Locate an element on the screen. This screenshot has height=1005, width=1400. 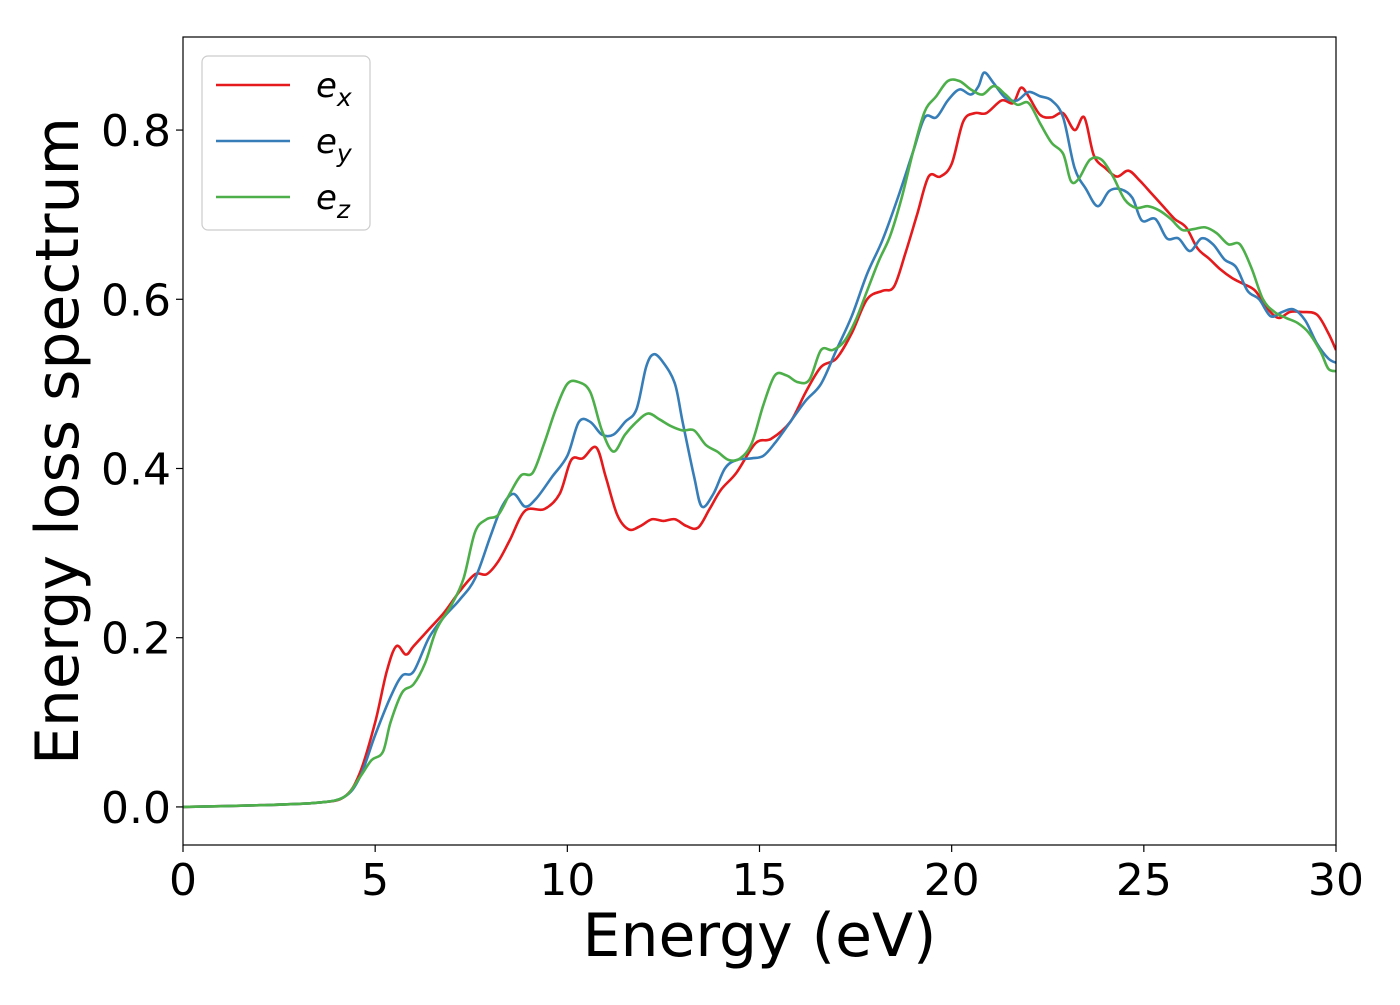
legend: ex ey ez is located at coordinates (286, 143).